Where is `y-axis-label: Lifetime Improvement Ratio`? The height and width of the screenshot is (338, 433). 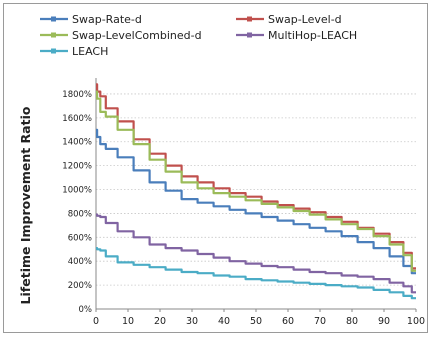
y-axis-label: Lifetime Improvement Ratio is located at coordinates (25, 205).